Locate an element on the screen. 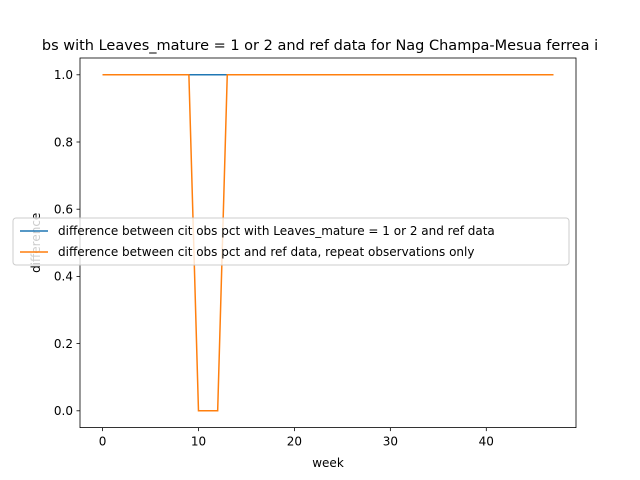  x-axis-label: week is located at coordinates (328, 463).